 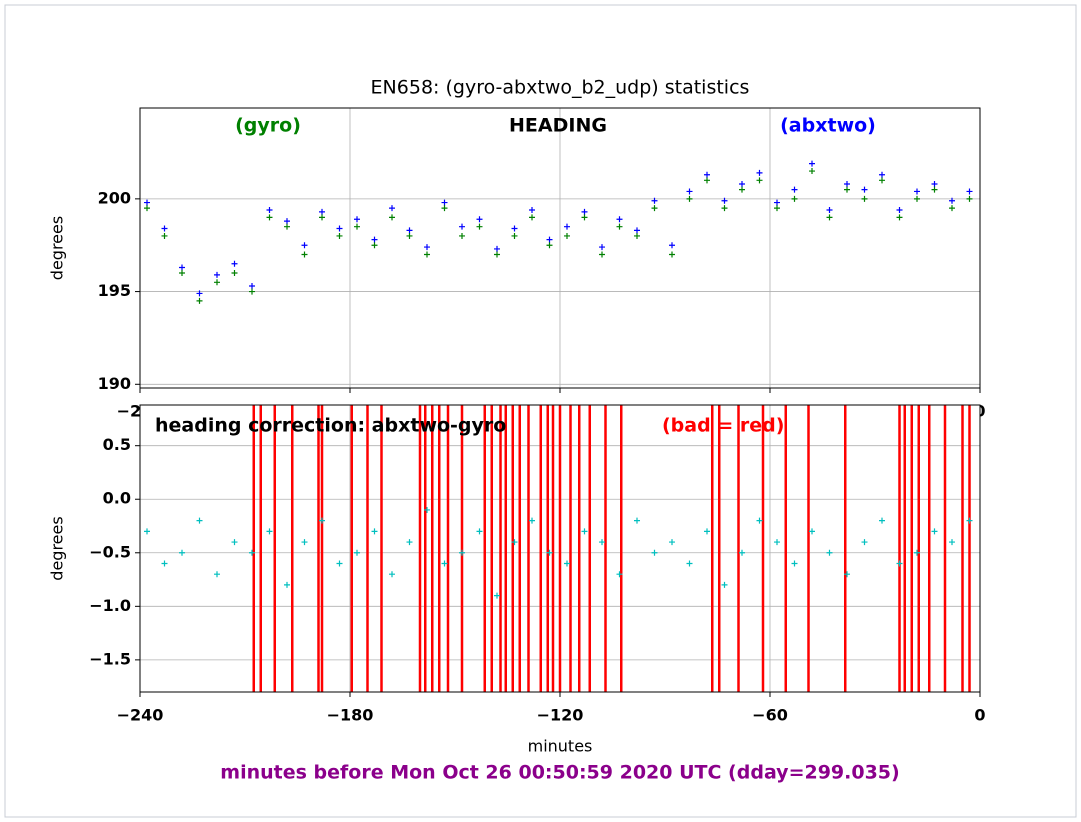 What do you see at coordinates (560, 746) in the screenshot?
I see `x-axis-label: minutes` at bounding box center [560, 746].